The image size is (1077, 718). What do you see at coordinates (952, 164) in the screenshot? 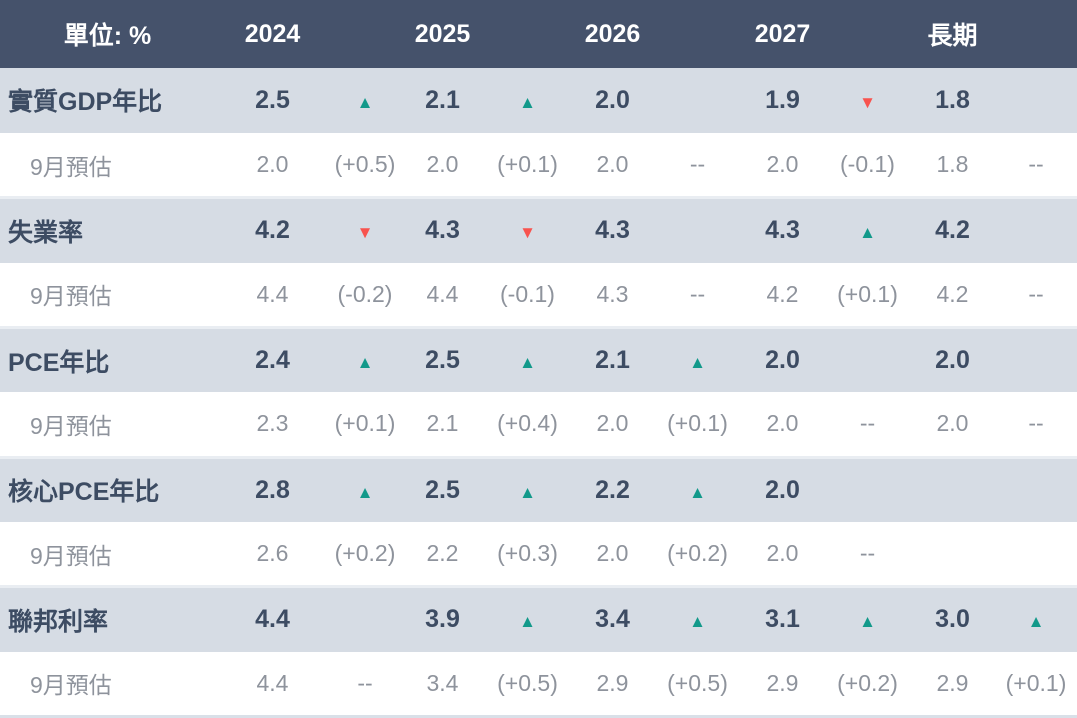
I see `value-cell: 1.8` at bounding box center [952, 164].